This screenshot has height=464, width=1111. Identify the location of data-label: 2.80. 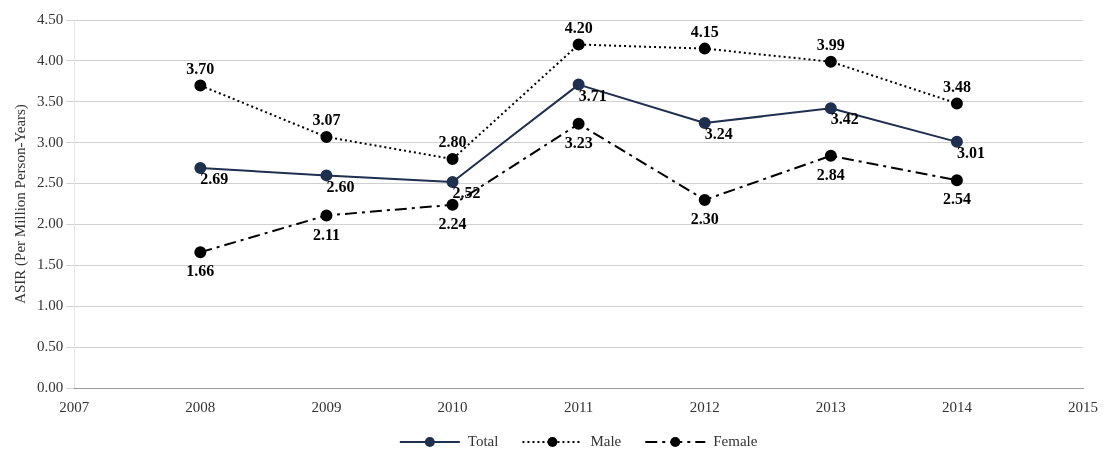
(452, 142).